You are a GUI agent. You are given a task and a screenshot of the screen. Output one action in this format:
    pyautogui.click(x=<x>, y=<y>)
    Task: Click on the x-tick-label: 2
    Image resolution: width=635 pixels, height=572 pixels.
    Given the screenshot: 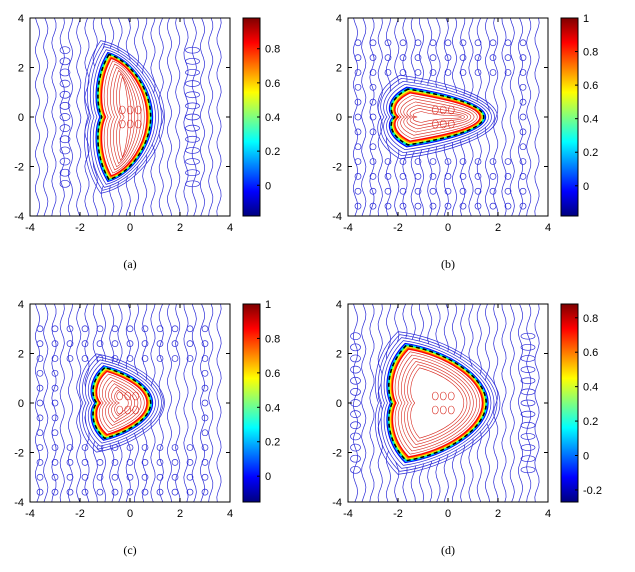 What is the action you would take?
    pyautogui.click(x=498, y=228)
    